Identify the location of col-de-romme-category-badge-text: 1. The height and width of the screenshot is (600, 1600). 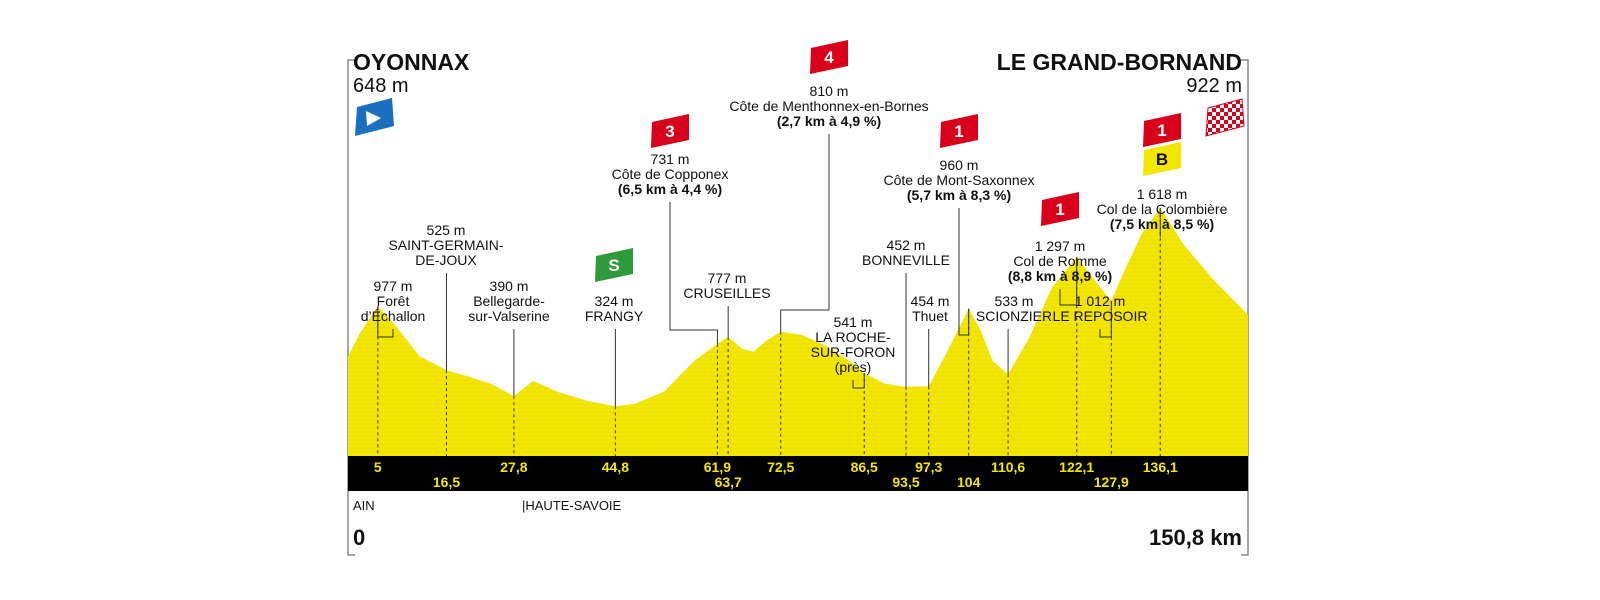
(1059, 209).